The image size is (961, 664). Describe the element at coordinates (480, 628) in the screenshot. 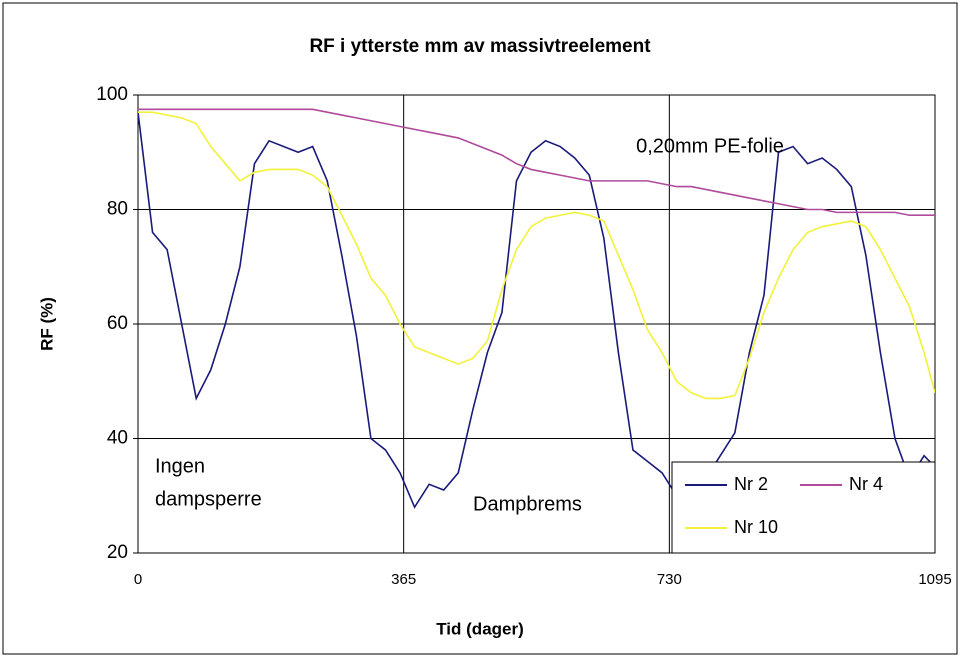

I see `x-axis-title: Tid (dager)` at that location.